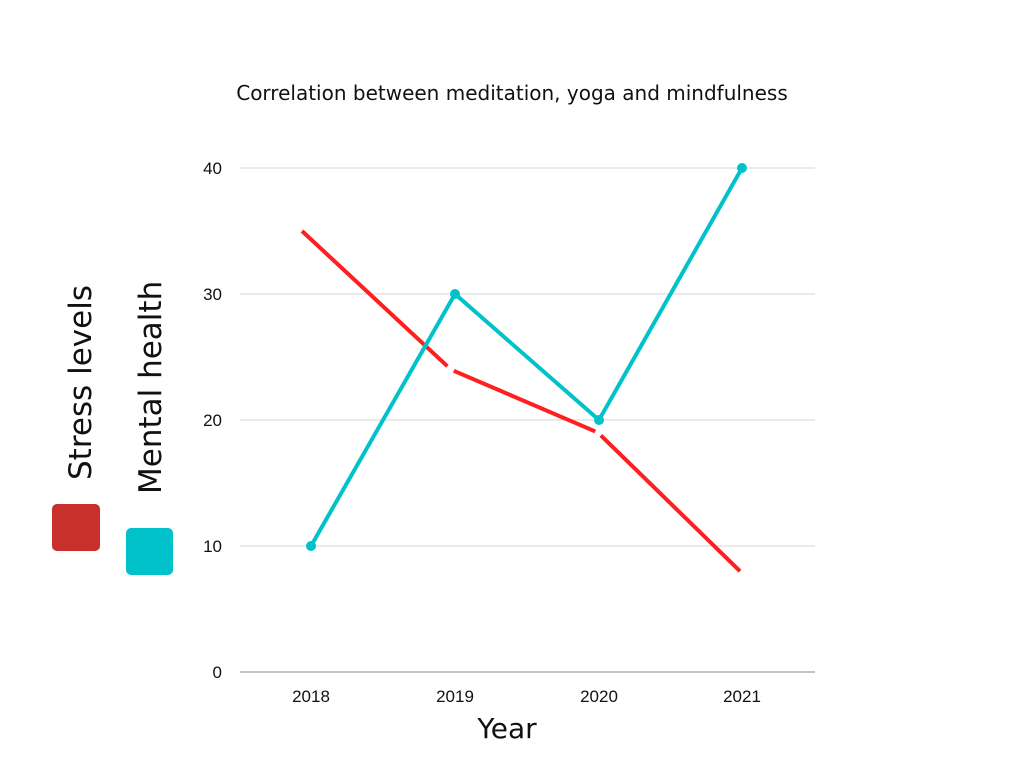 The height and width of the screenshot is (768, 1024). Describe the element at coordinates (212, 294) in the screenshot. I see `y-tick-label: 30` at that location.